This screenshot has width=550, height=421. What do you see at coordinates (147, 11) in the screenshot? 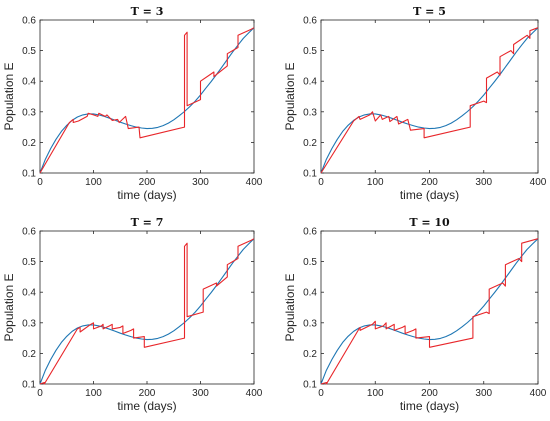
I see `panel-title: T = 3` at bounding box center [147, 11].